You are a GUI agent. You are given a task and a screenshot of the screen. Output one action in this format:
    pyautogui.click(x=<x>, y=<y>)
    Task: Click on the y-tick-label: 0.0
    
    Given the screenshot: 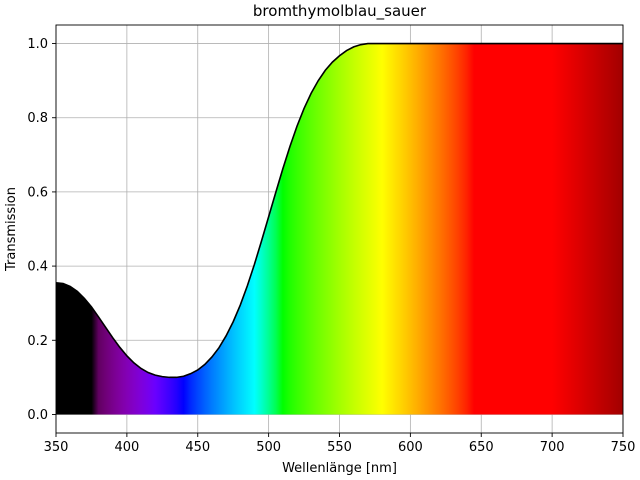 What is the action you would take?
    pyautogui.click(x=37, y=415)
    